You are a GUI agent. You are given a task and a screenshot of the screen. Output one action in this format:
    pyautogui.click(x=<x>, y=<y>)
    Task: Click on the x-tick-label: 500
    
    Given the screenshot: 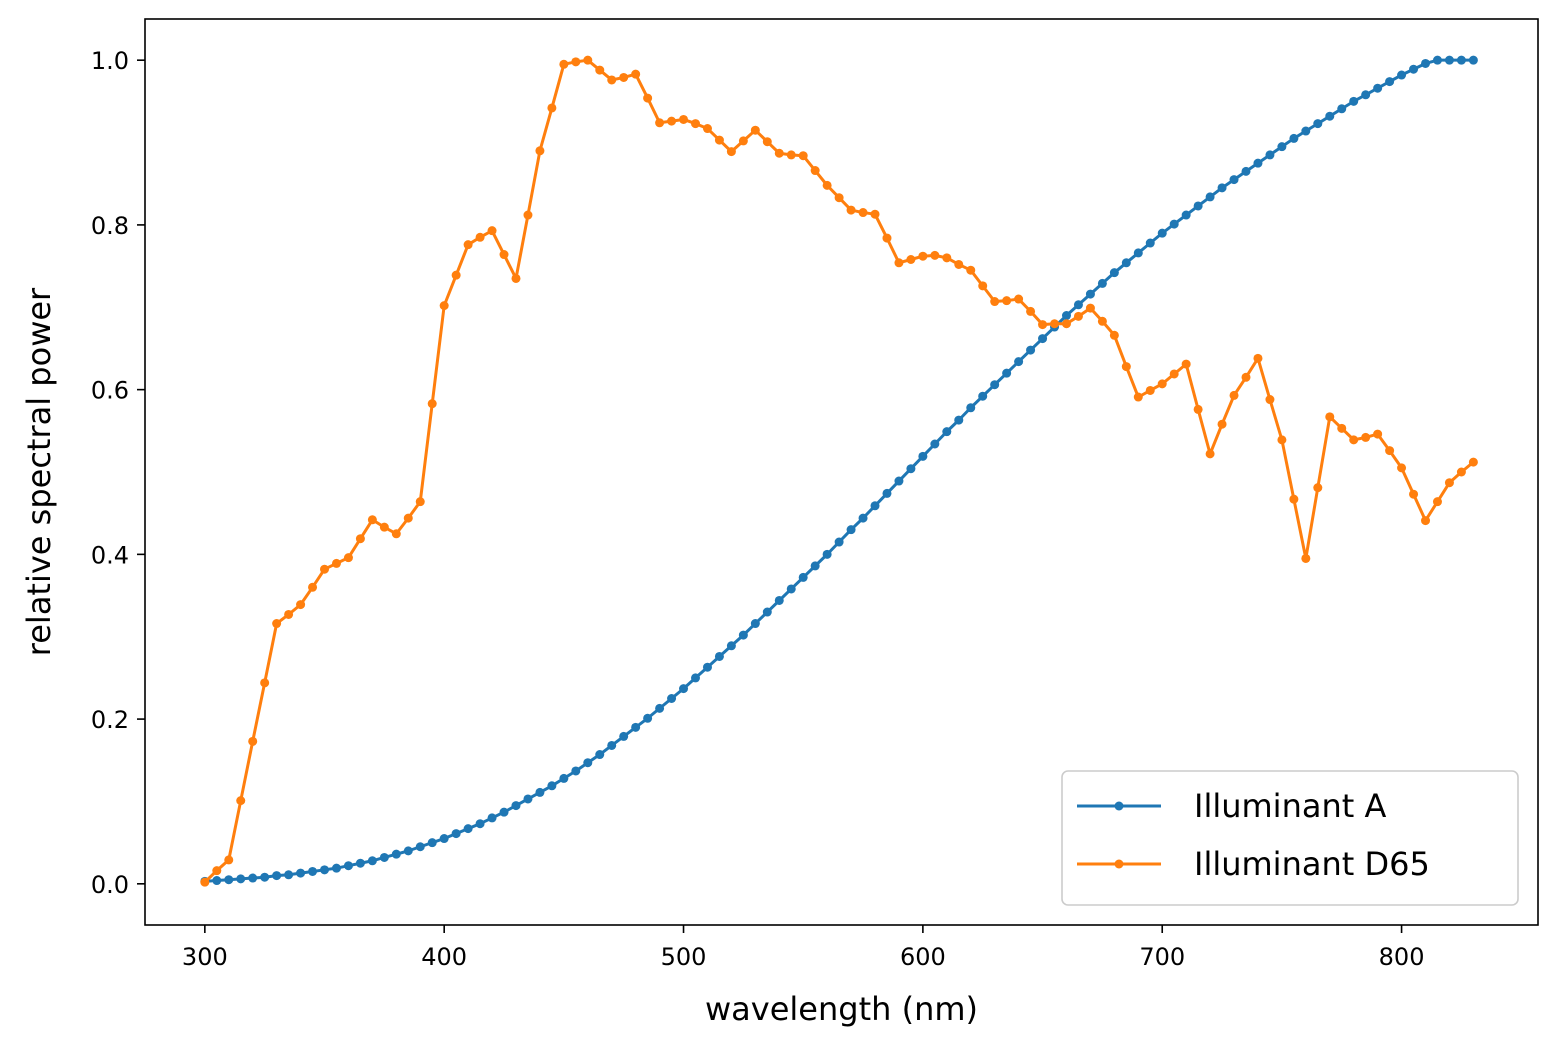 What is the action you would take?
    pyautogui.click(x=684, y=957)
    